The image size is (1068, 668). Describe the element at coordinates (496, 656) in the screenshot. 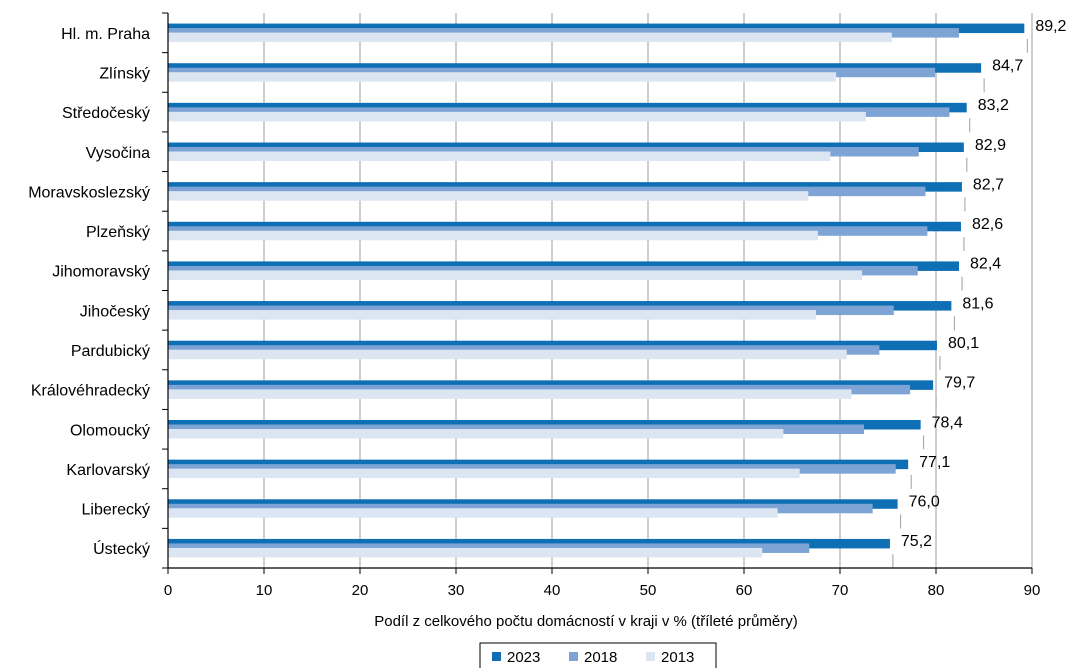

I see `legend-swatch-2023` at that location.